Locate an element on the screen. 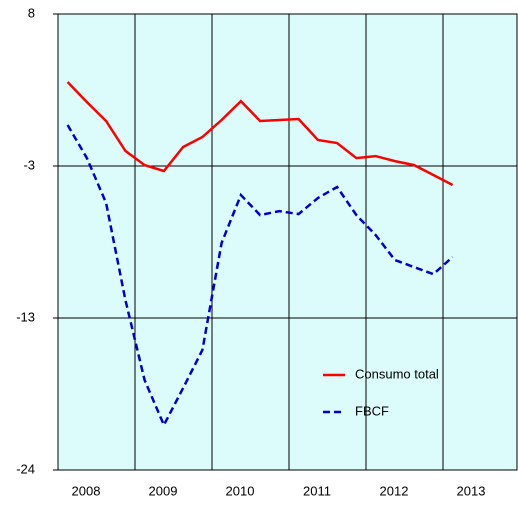  y-tick-label: -13 is located at coordinates (25, 316).